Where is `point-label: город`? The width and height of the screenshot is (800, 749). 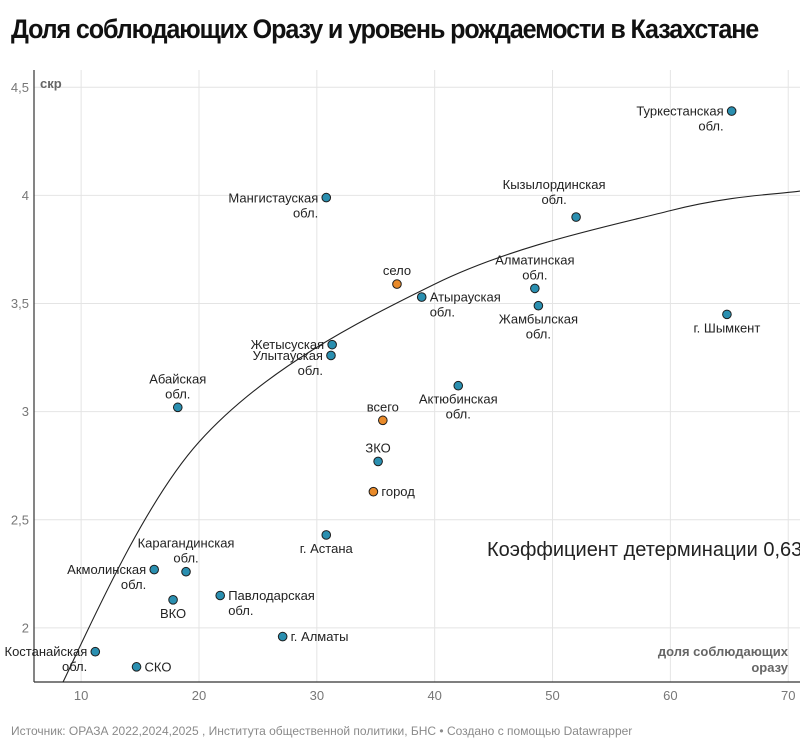
point-label: город is located at coordinates (398, 491).